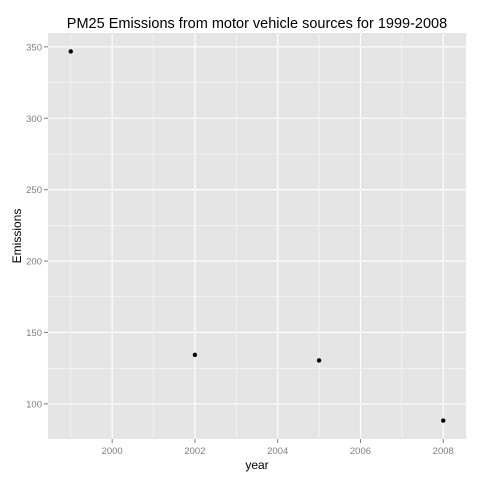  What do you see at coordinates (34, 190) in the screenshot?
I see `y-tick-label: 250` at bounding box center [34, 190].